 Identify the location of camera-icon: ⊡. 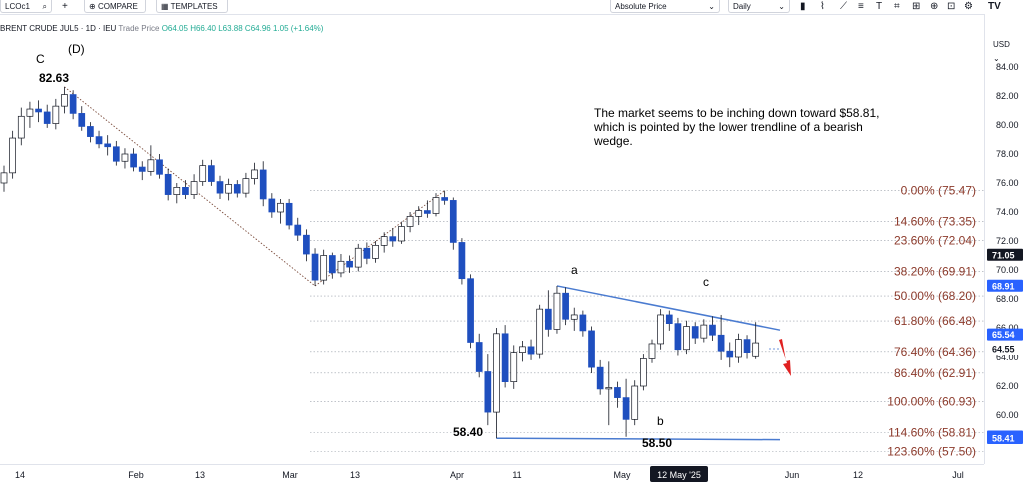
(951, 6).